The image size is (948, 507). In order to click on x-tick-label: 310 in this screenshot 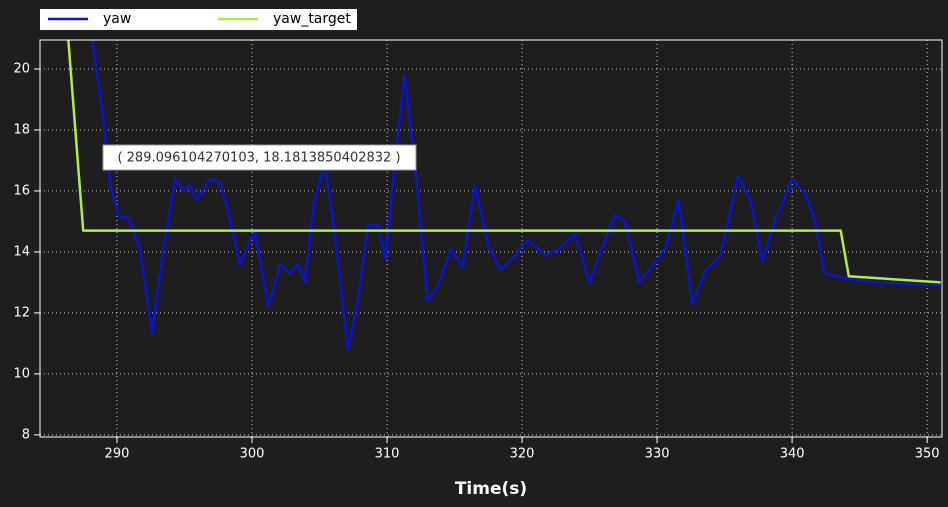, I will do `click(387, 454)`.